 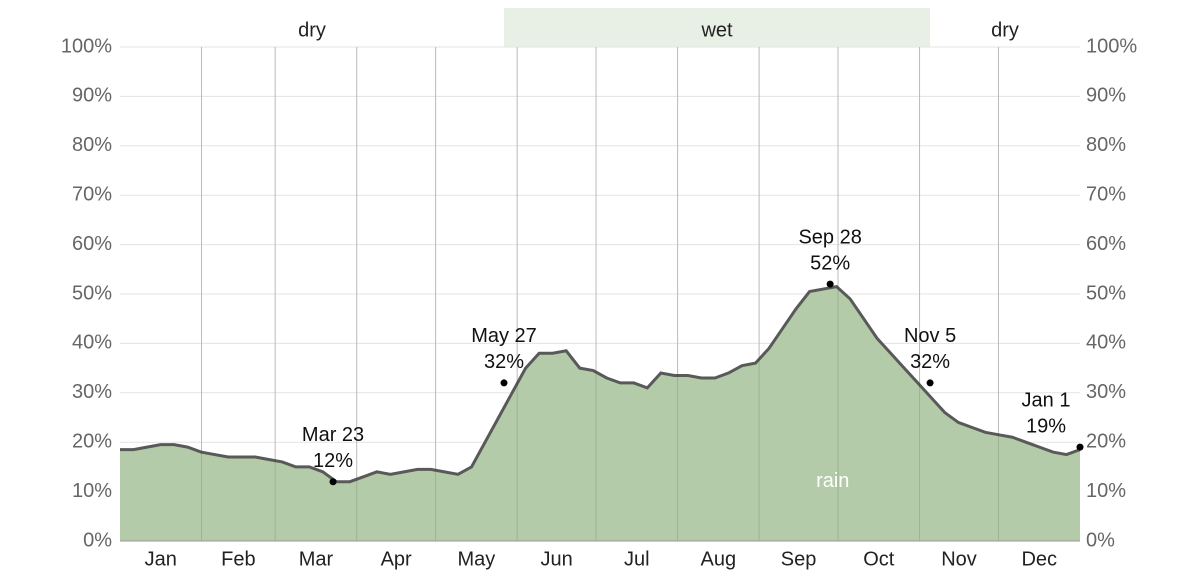 What do you see at coordinates (830, 263) in the screenshot?
I see `annotation-value: 52%` at bounding box center [830, 263].